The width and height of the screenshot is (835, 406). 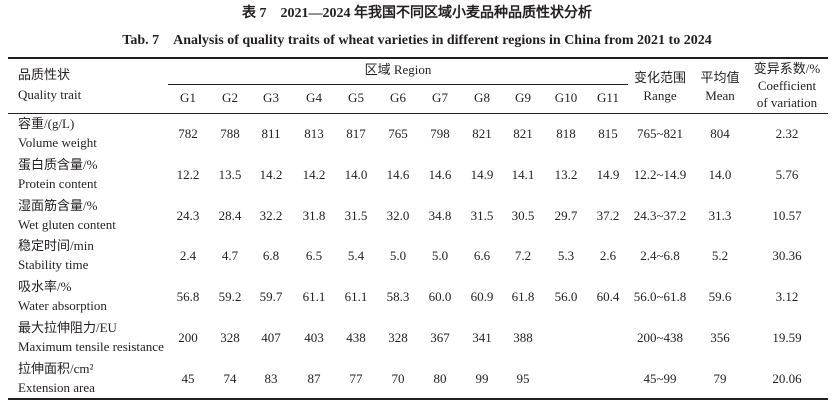 What do you see at coordinates (314, 97) in the screenshot?
I see `group-label: G4` at bounding box center [314, 97].